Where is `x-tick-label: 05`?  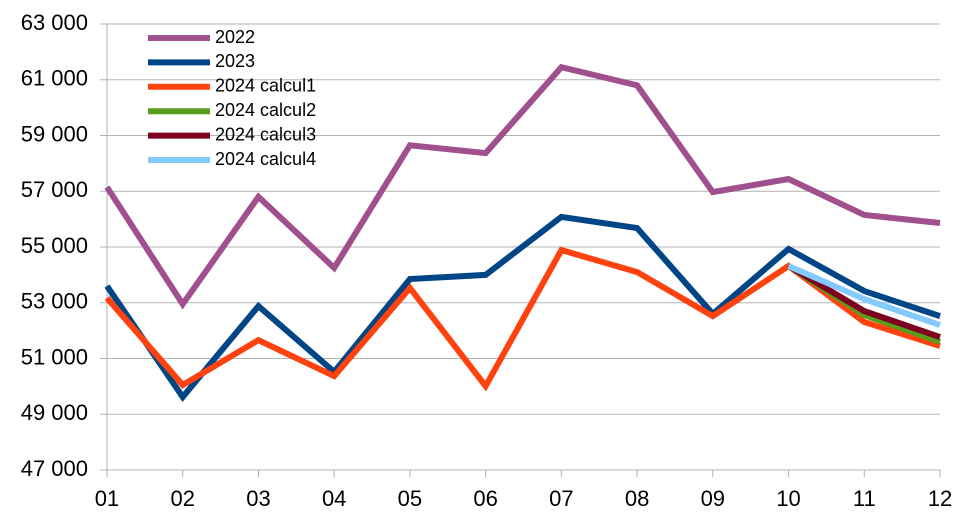
x-tick-label: 05 is located at coordinates (410, 498).